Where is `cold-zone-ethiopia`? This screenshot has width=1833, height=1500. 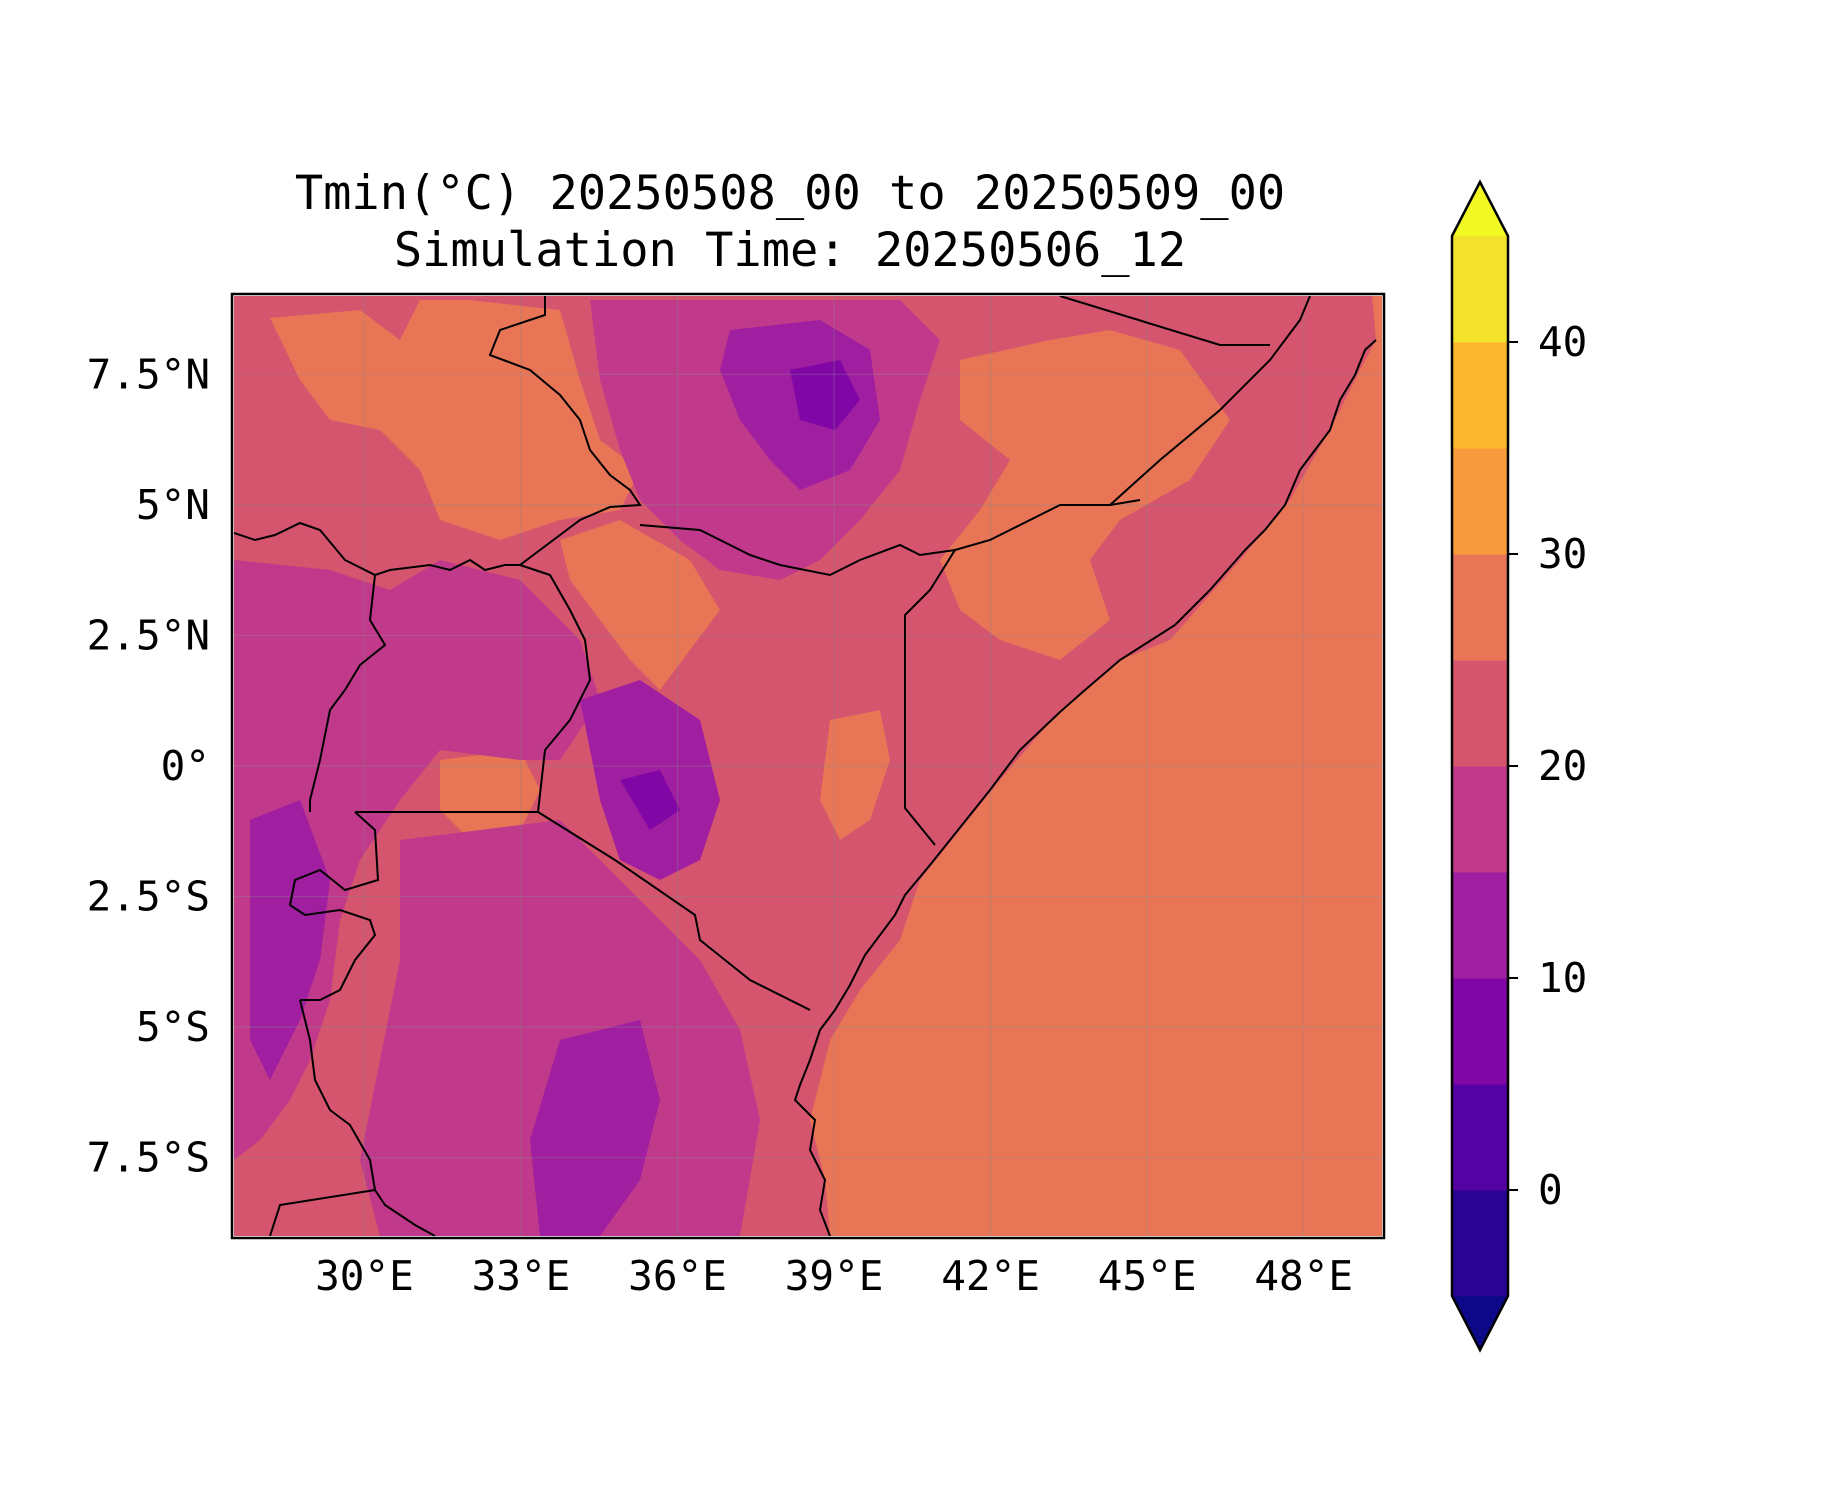
cold-zone-ethiopia is located at coordinates (825, 395).